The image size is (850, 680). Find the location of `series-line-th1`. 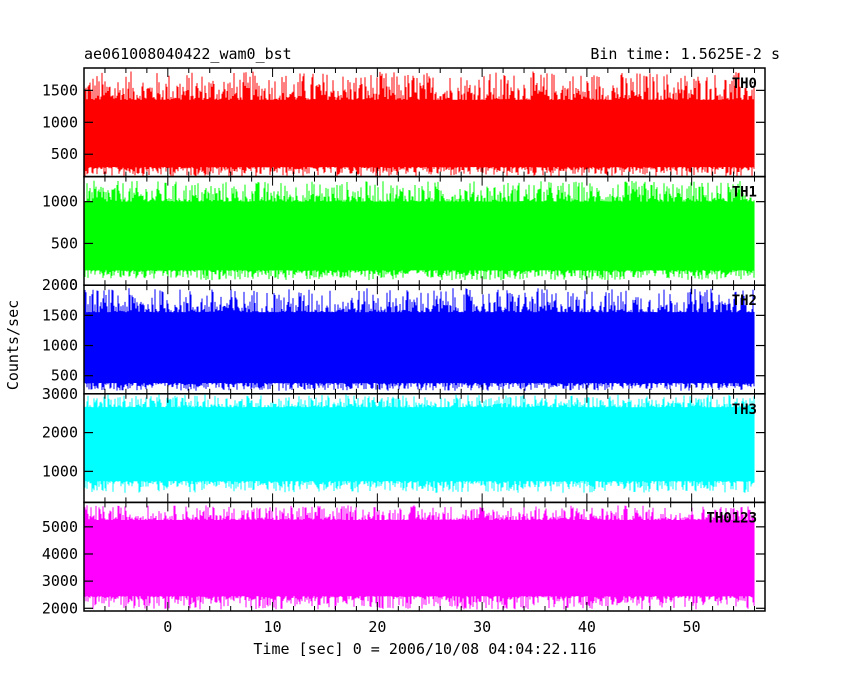

series-line-th1 is located at coordinates (419, 230).